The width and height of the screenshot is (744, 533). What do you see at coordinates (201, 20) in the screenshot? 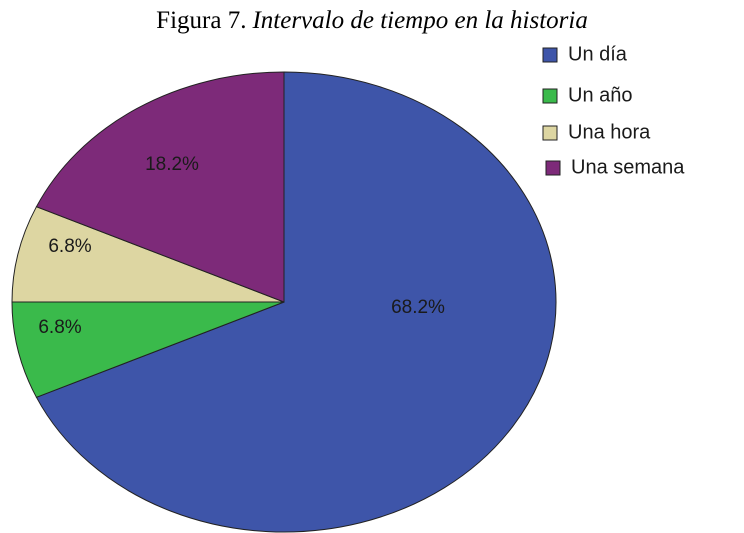
I see `figure-label: Figura 7.` at bounding box center [201, 20].